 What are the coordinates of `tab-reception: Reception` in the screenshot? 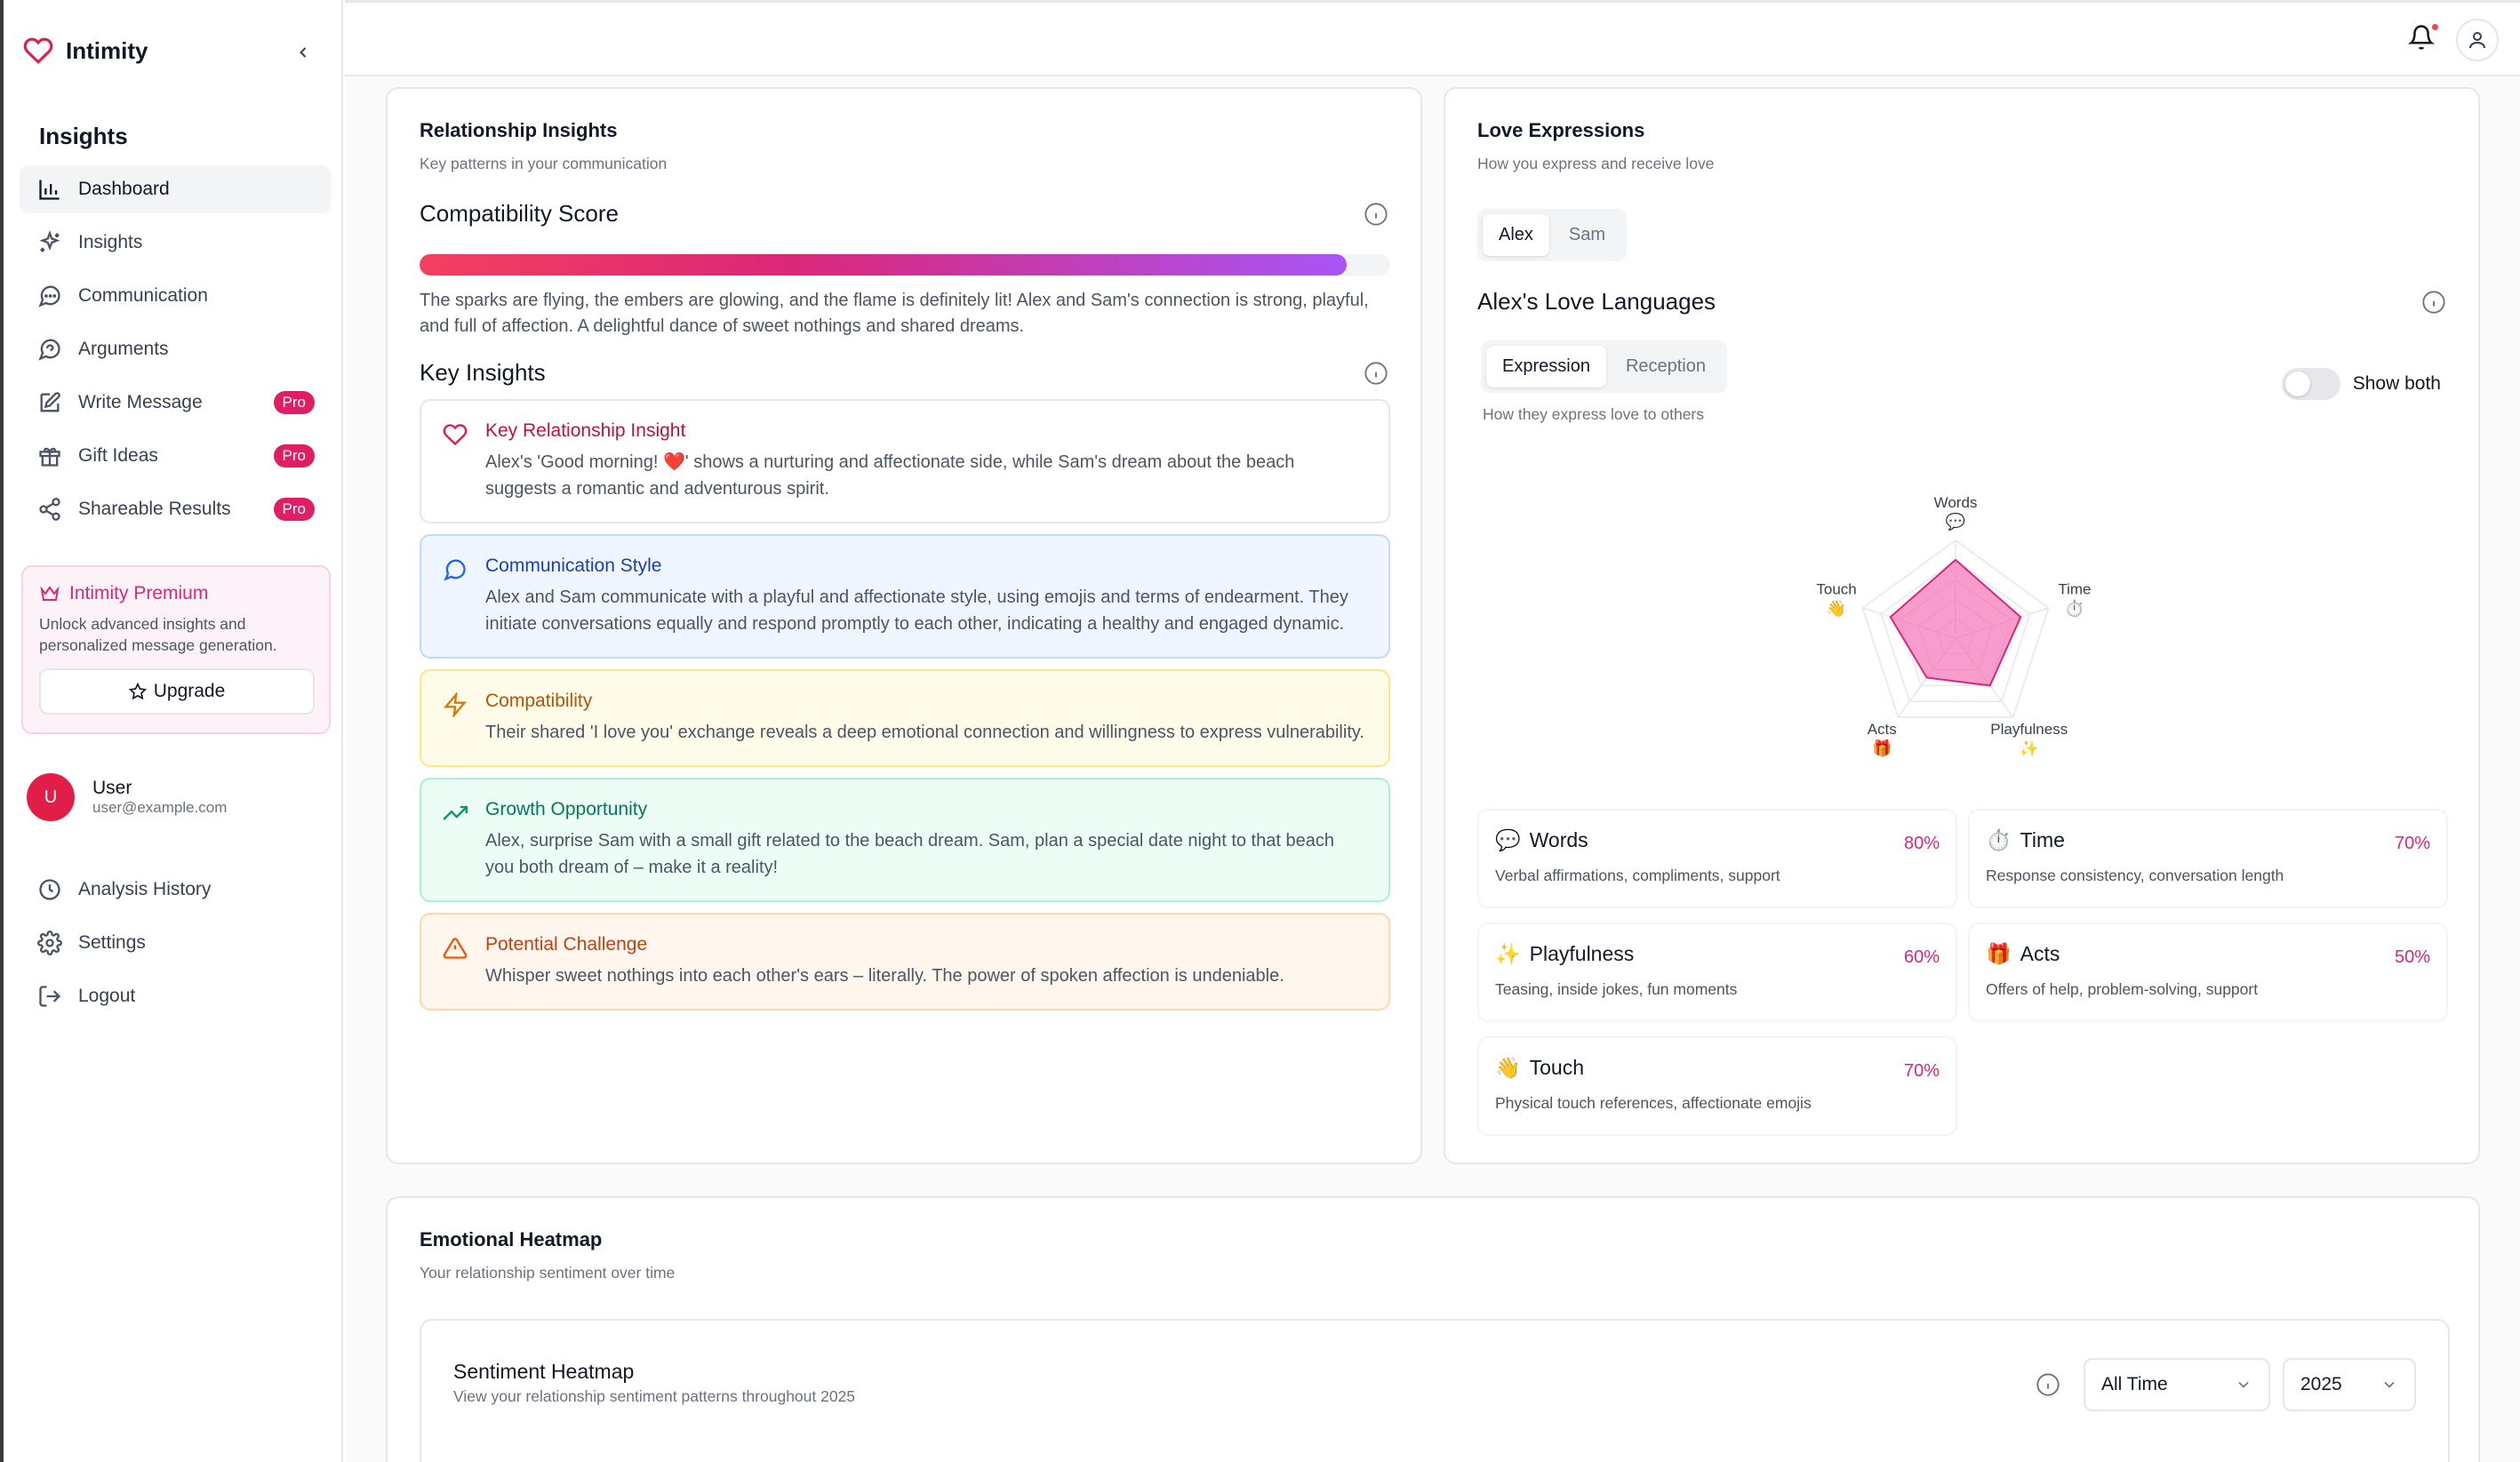 It's located at (1665, 366).